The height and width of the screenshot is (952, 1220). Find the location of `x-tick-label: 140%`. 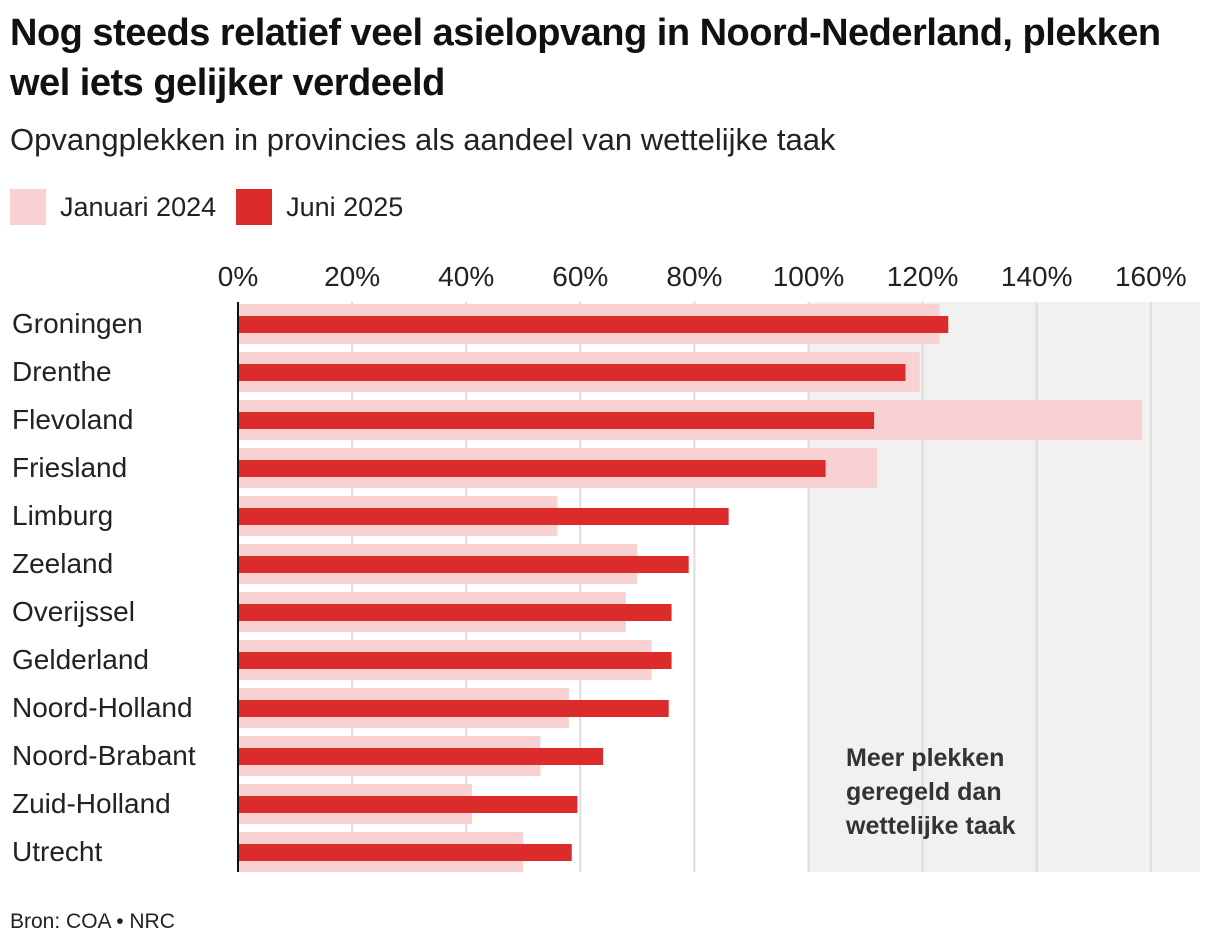

x-tick-label: 140% is located at coordinates (1037, 276).